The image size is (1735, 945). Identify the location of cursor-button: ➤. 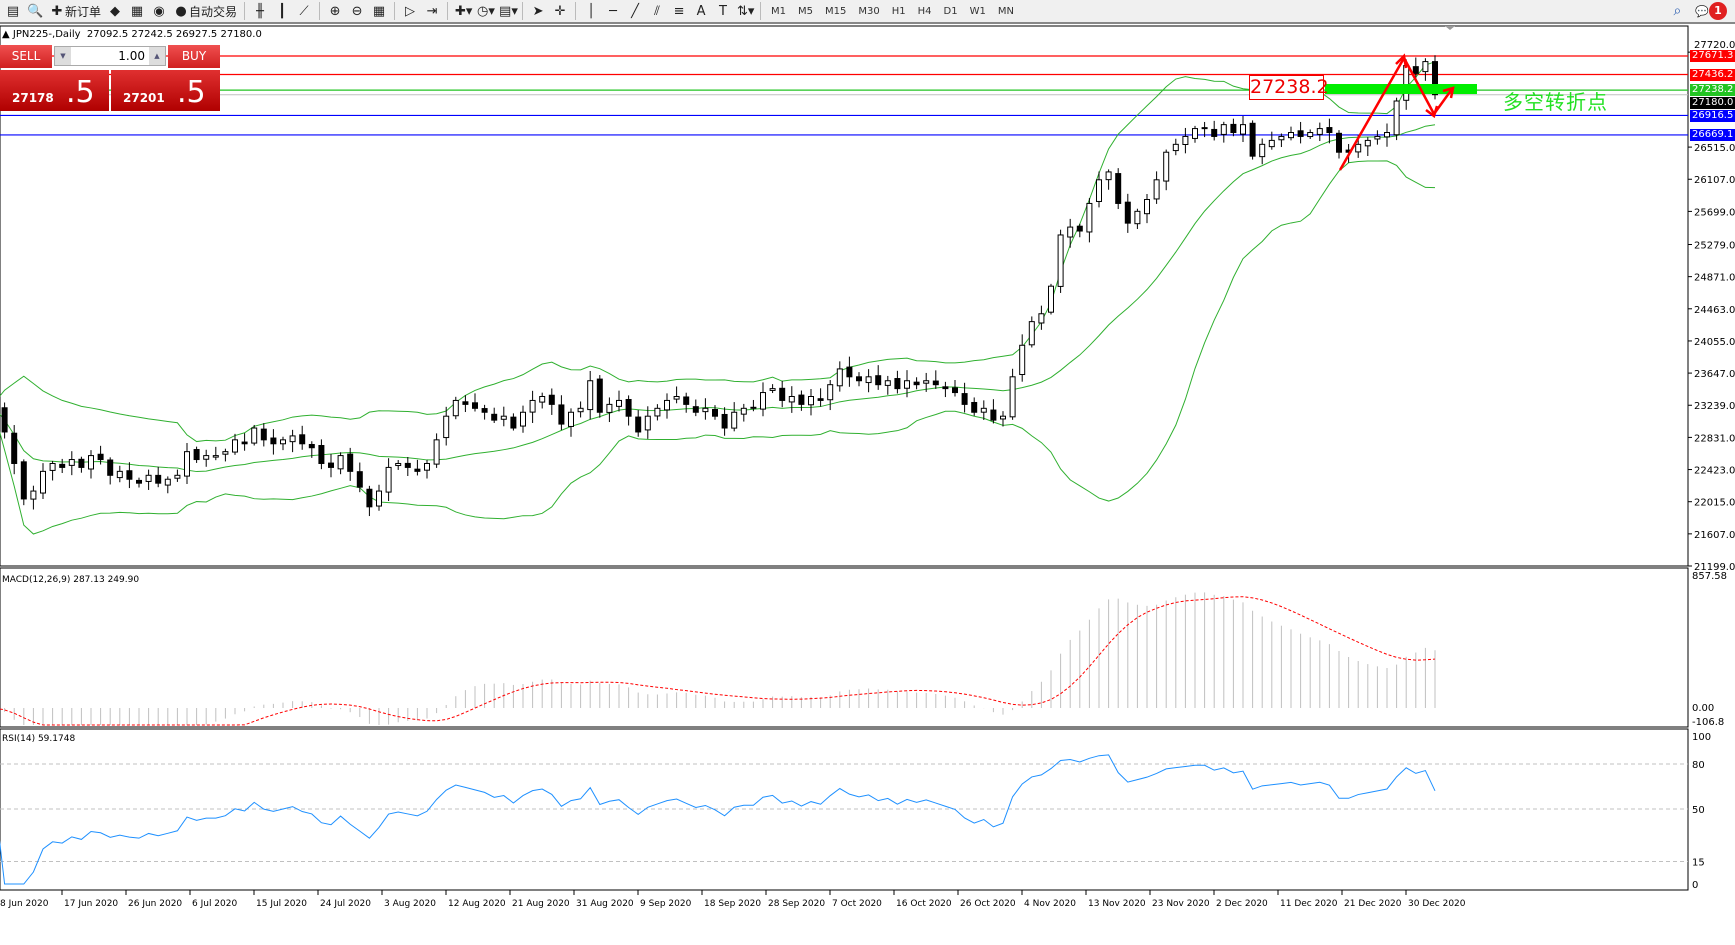
(538, 11).